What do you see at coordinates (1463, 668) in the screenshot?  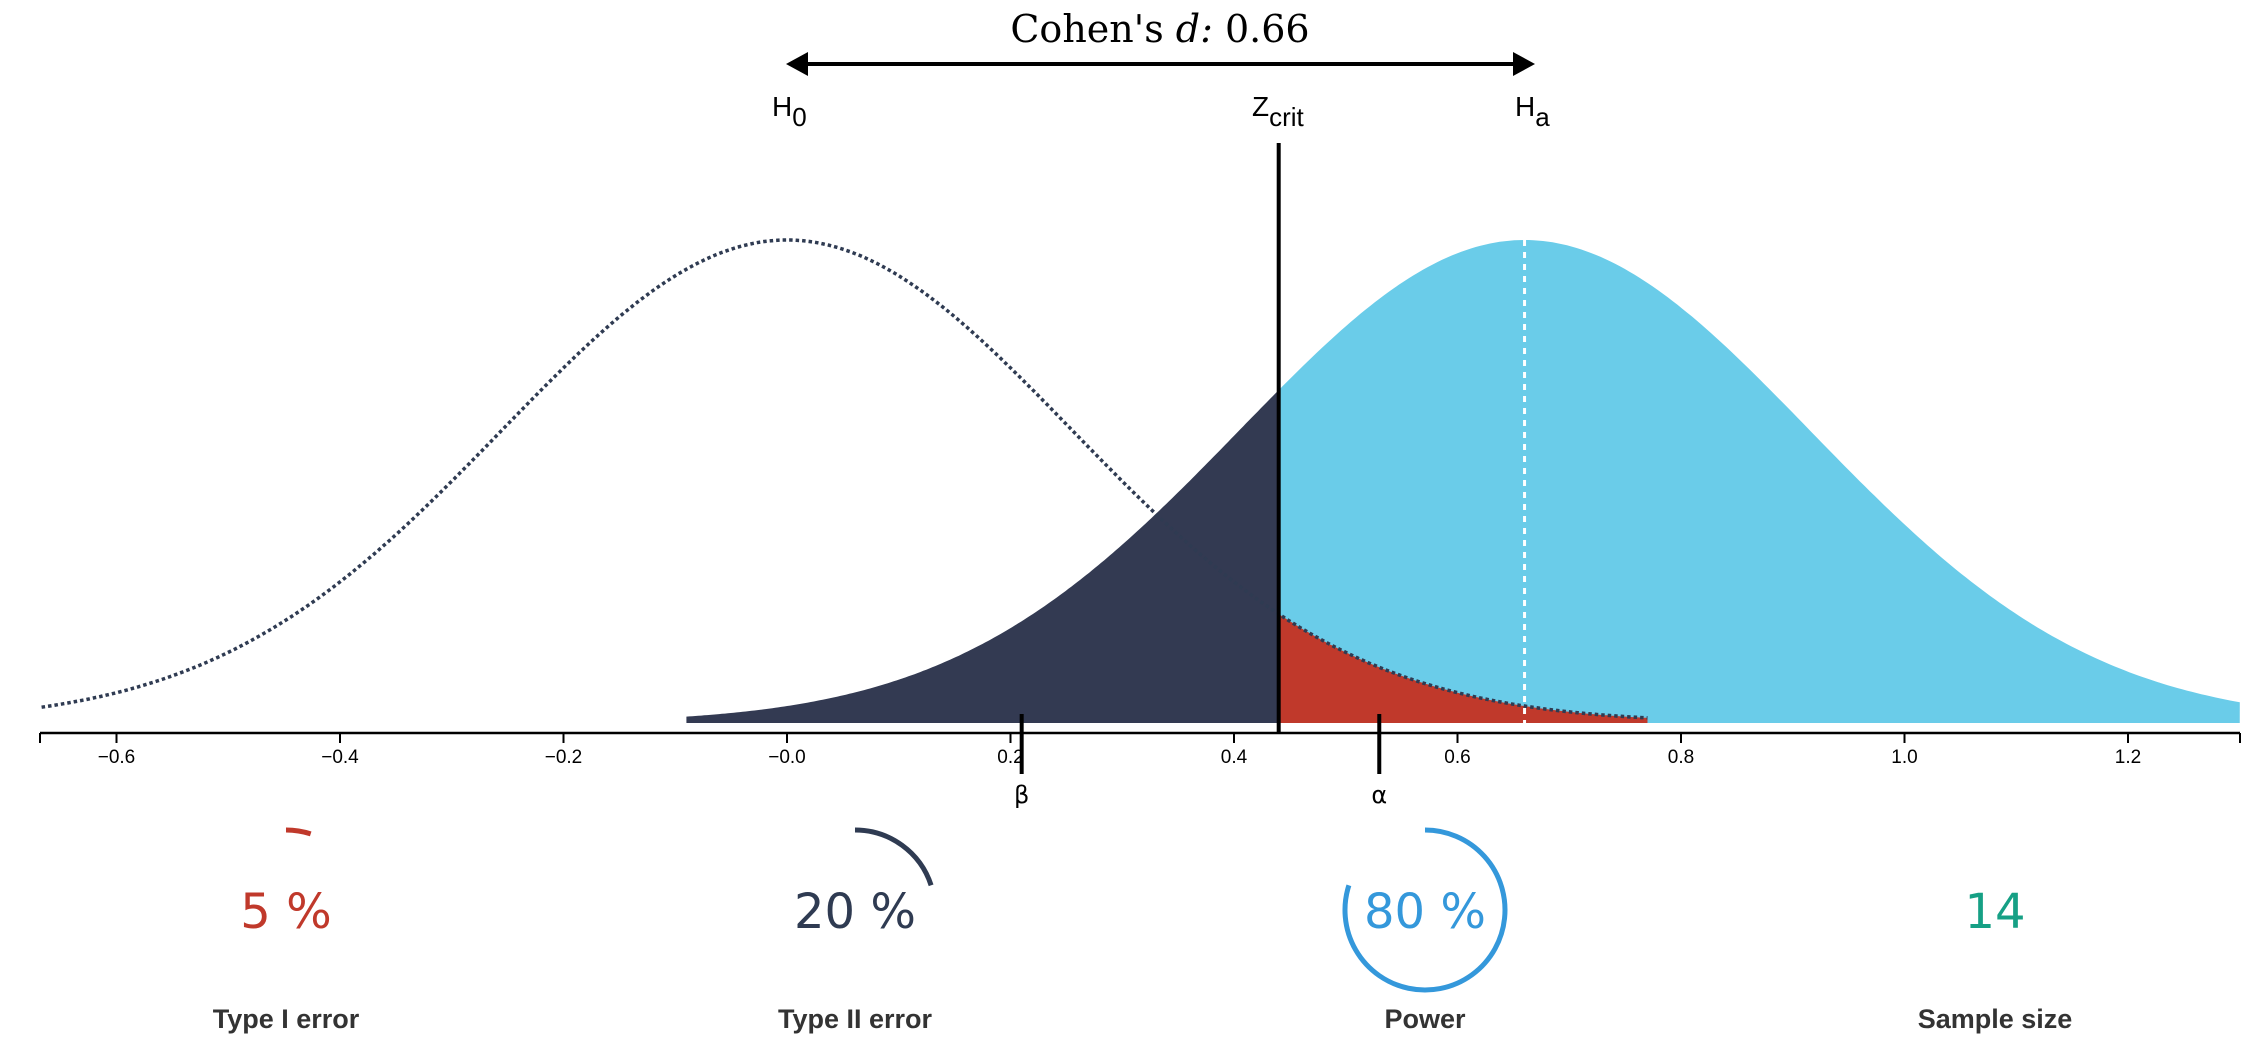 I see `alpha-area` at bounding box center [1463, 668].